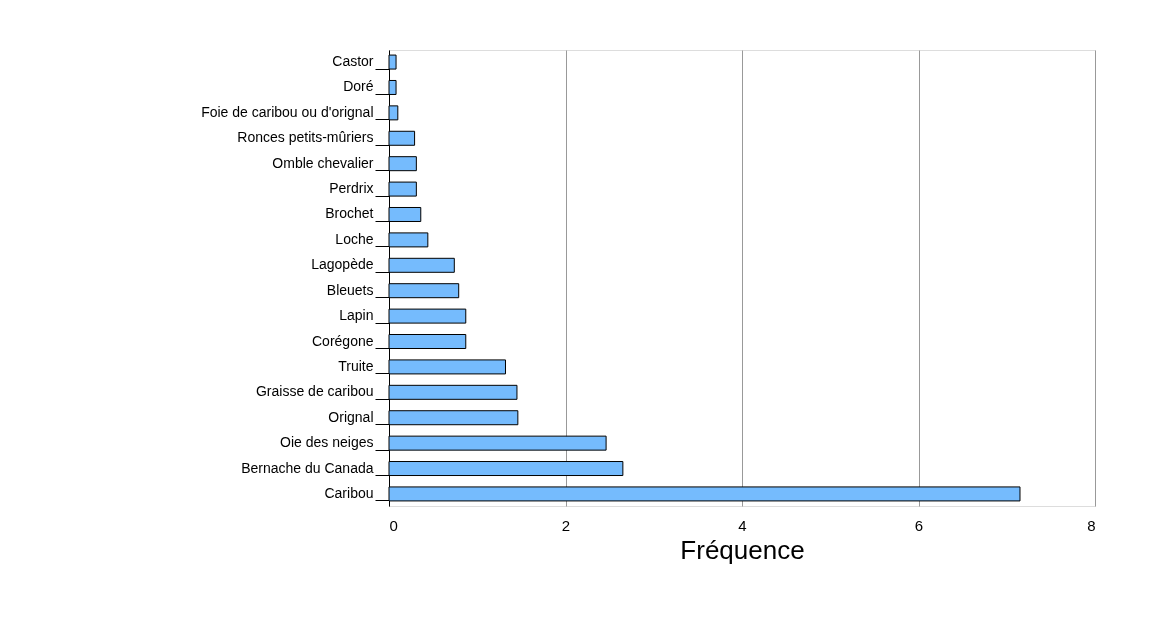 Image resolution: width=1152 pixels, height=622 pixels. Describe the element at coordinates (323, 162) in the screenshot. I see `y-tick-label: Omble chevalier` at that location.